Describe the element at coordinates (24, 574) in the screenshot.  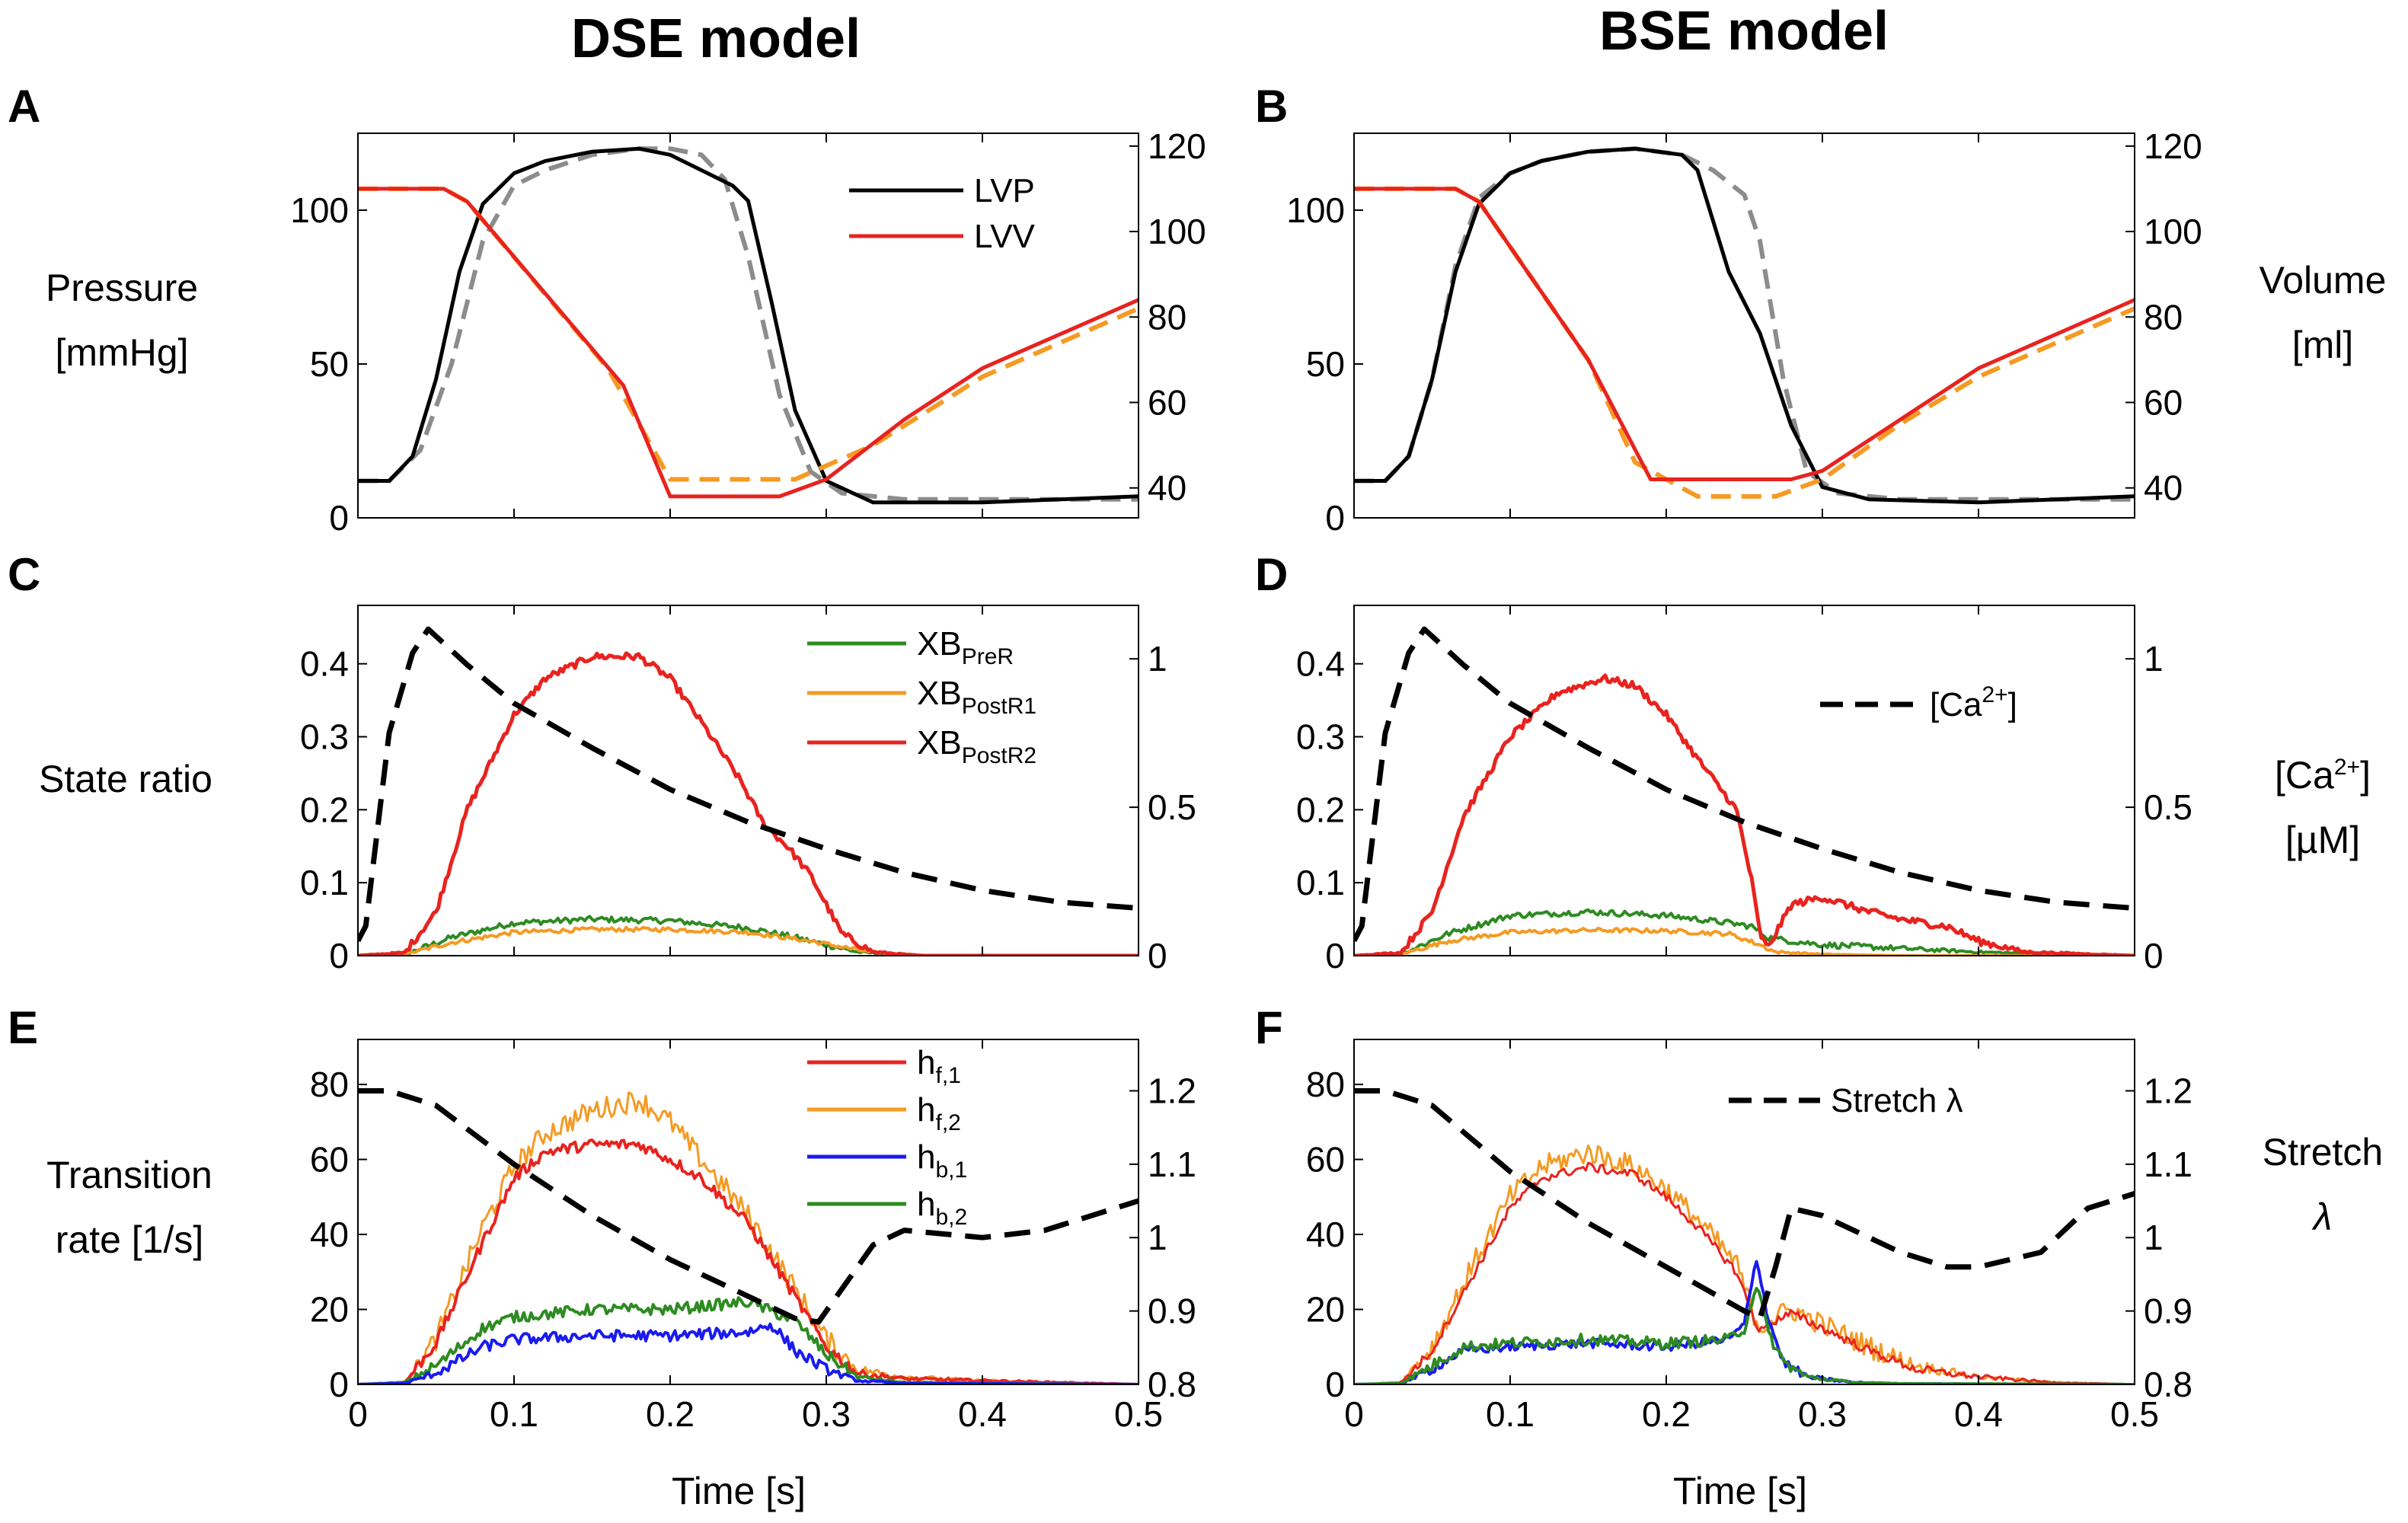
I see `panel-label-c: C` at that location.